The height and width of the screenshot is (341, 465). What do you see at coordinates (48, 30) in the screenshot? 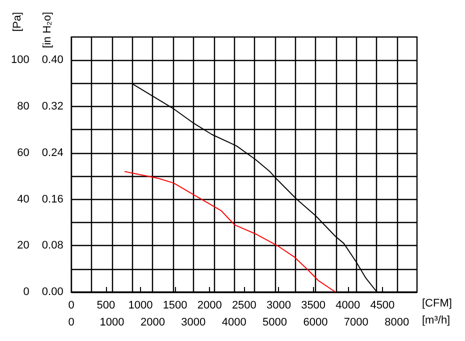
I see `y2-axis-title: [in H₂o]` at bounding box center [48, 30].